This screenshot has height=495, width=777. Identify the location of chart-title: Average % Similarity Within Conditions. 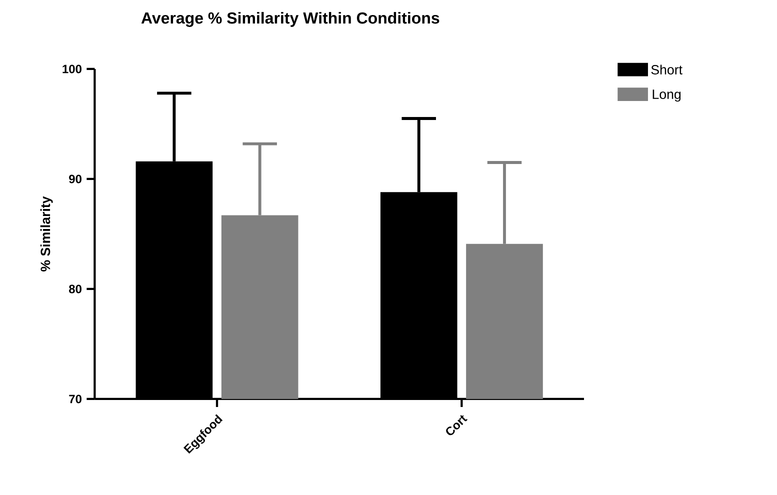
(290, 19).